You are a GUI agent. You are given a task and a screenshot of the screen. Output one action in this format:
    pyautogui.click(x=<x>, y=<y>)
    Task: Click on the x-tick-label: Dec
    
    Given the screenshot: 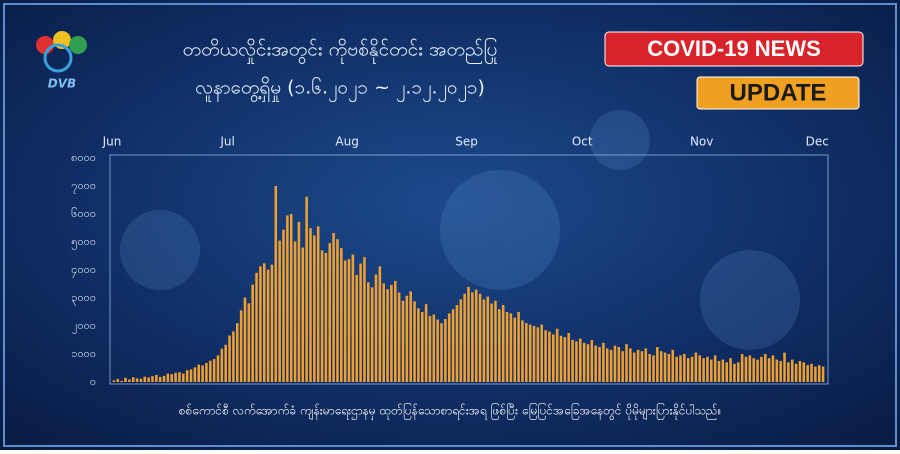 What is the action you would take?
    pyautogui.click(x=817, y=142)
    